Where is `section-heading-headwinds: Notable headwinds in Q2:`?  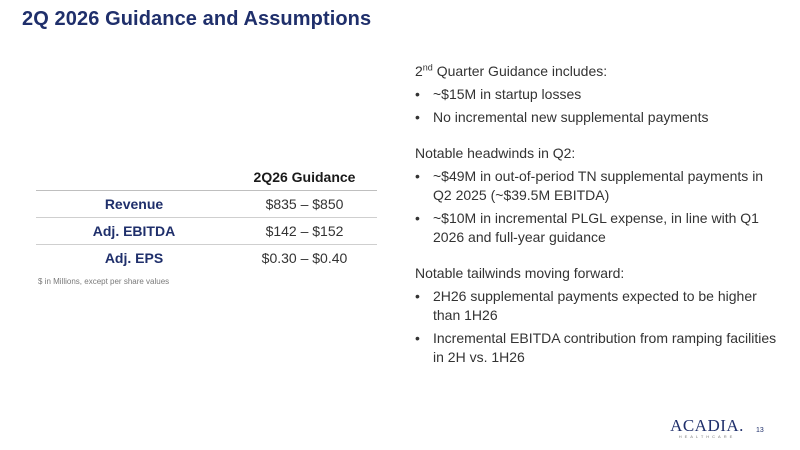 section-heading-headwinds: Notable headwinds in Q2: is located at coordinates (495, 153).